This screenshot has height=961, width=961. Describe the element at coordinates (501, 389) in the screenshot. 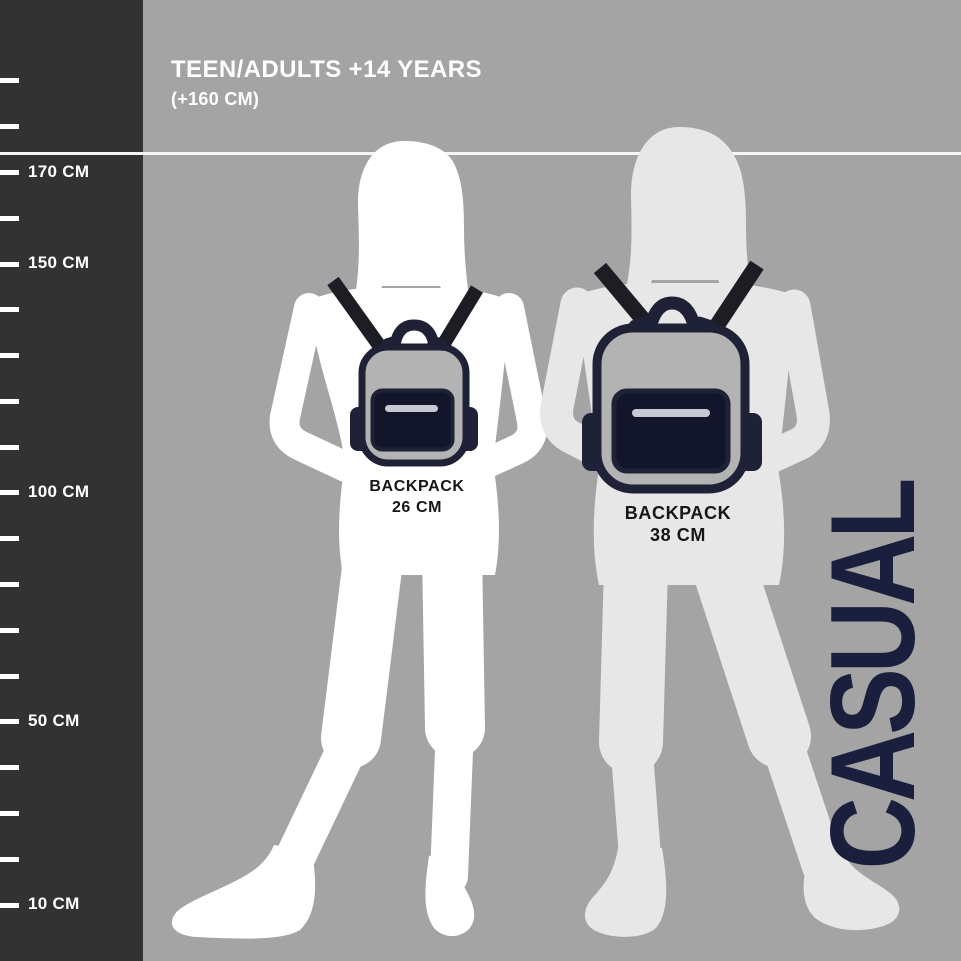

I see `figure-small-right-arm` at that location.